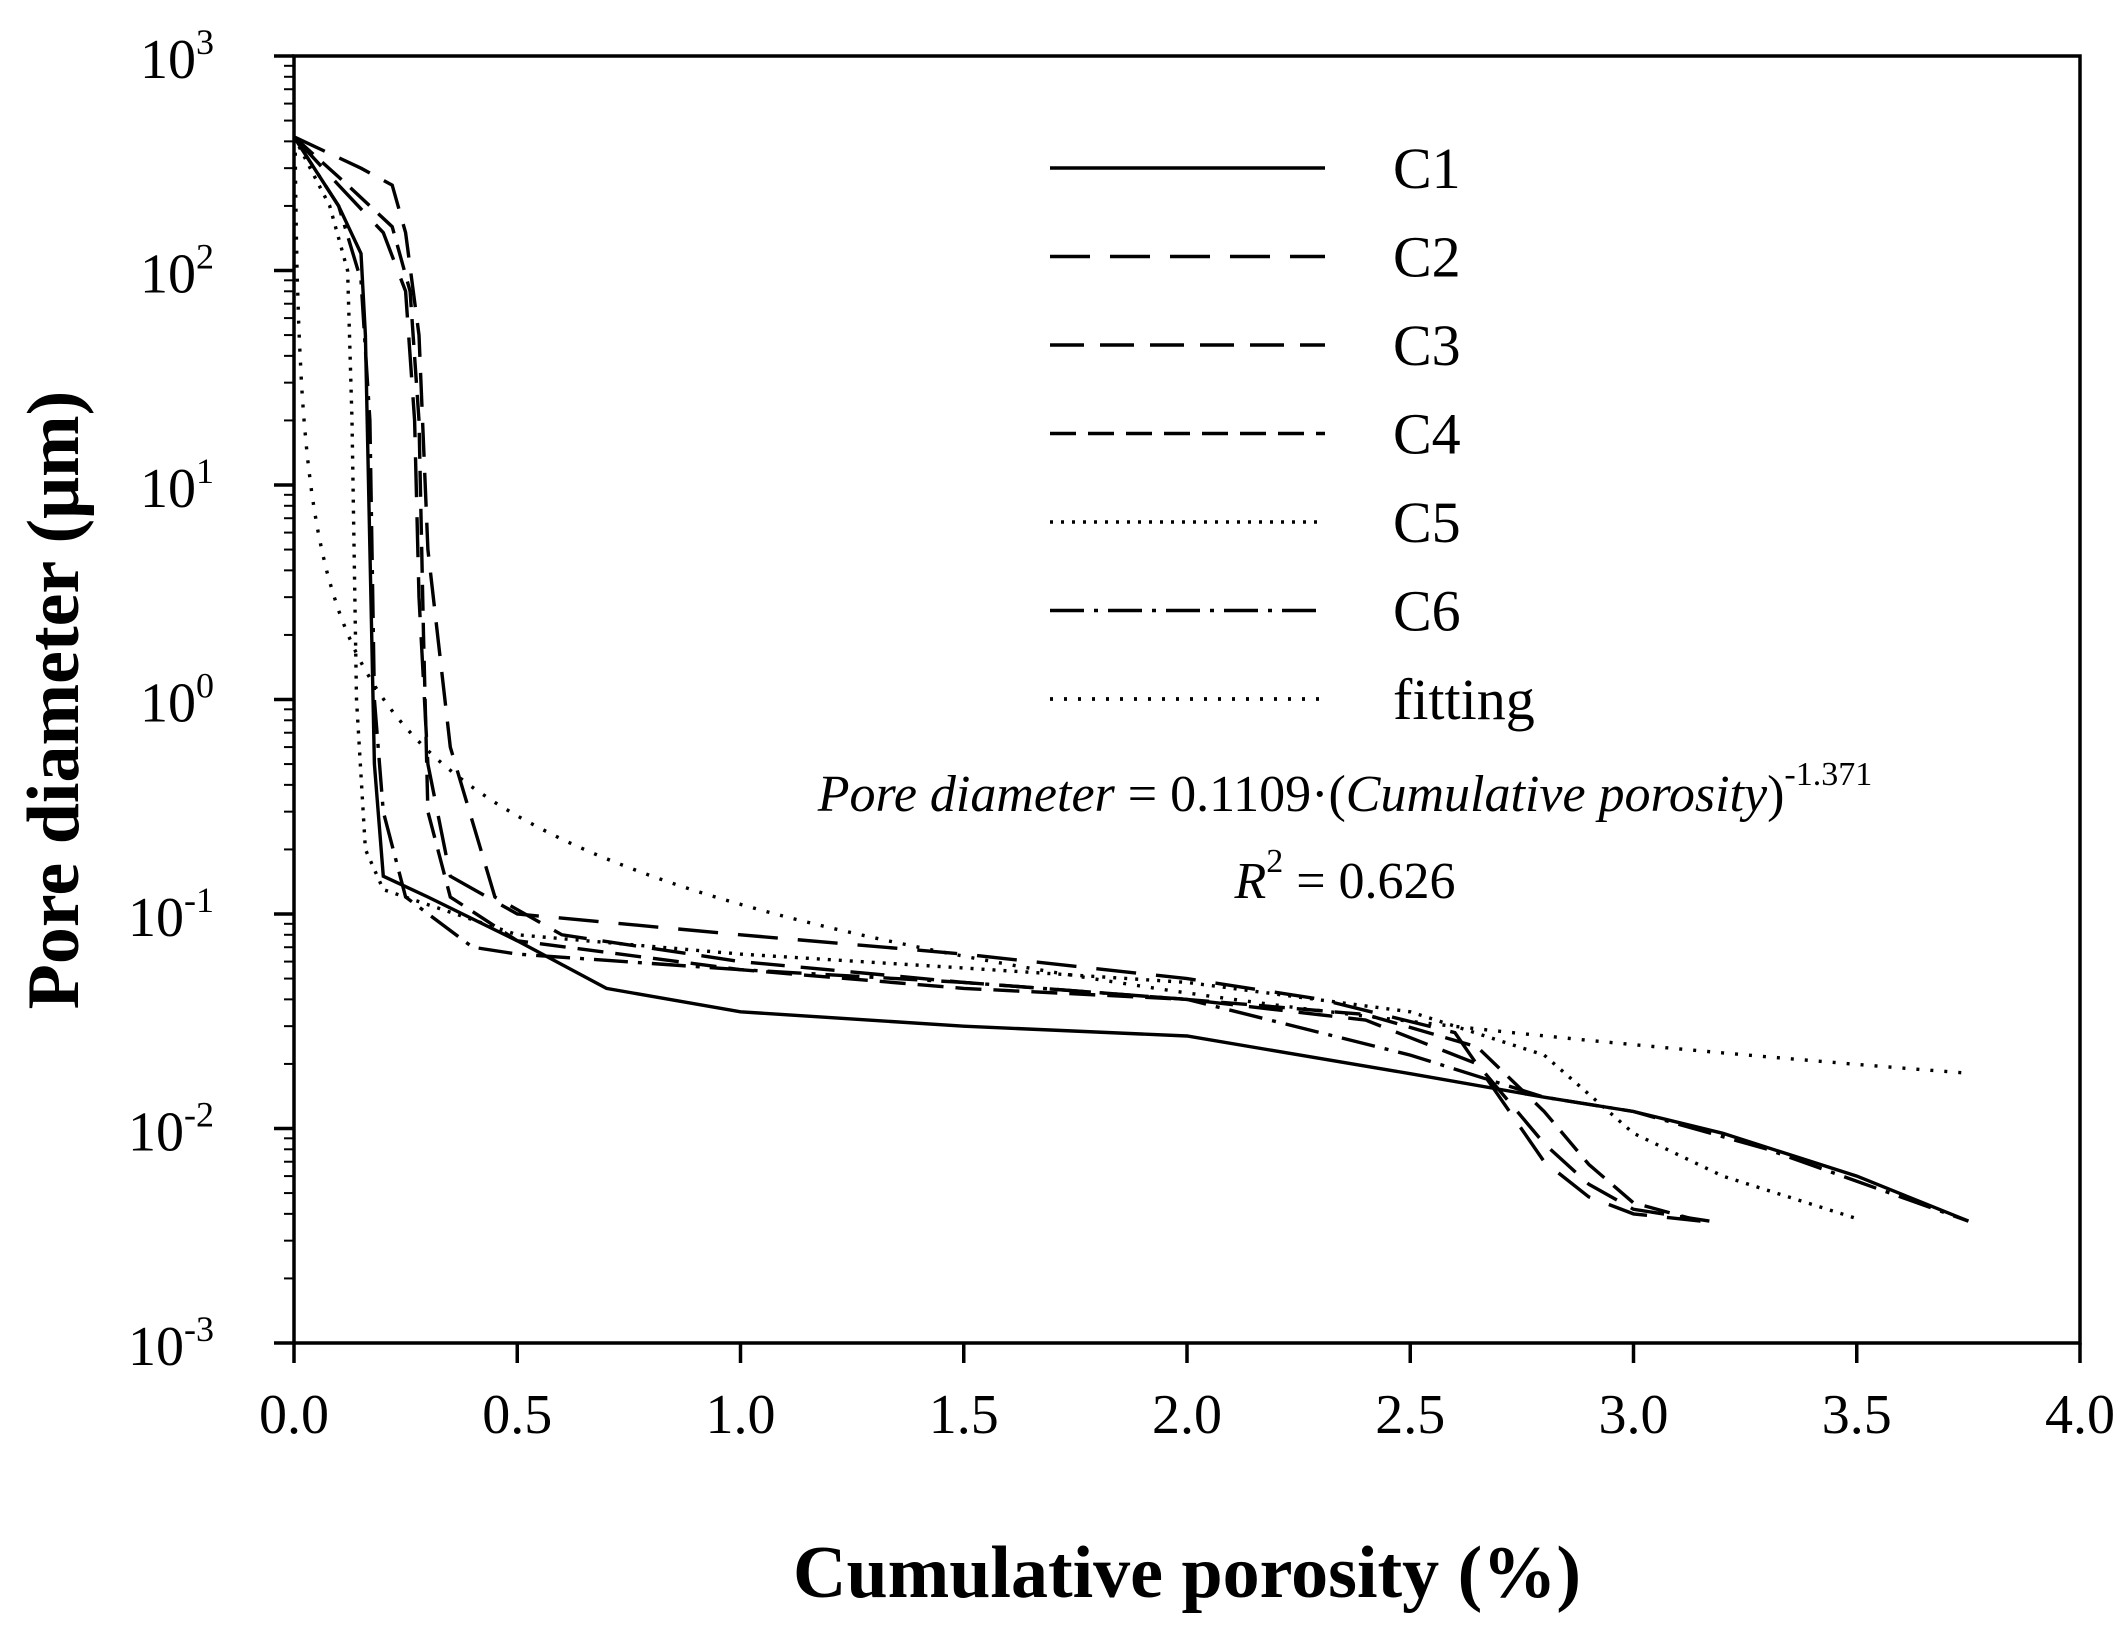 The width and height of the screenshot is (2121, 1633). I want to click on fit-equation-arg: Cumulative porosity, so click(1557, 794).